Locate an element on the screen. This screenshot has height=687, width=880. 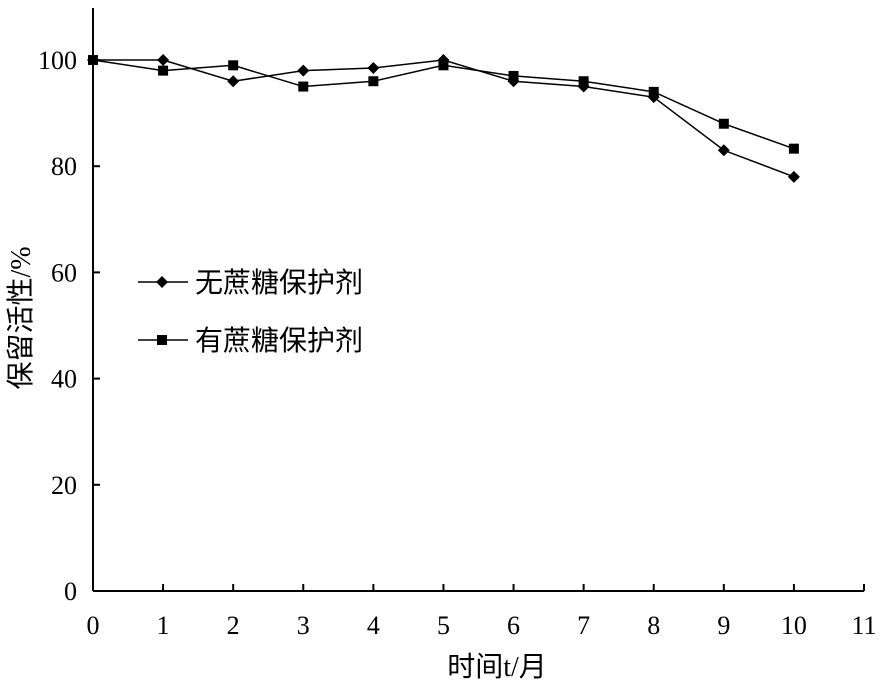
y-tick-label: 0 is located at coordinates (70, 591).